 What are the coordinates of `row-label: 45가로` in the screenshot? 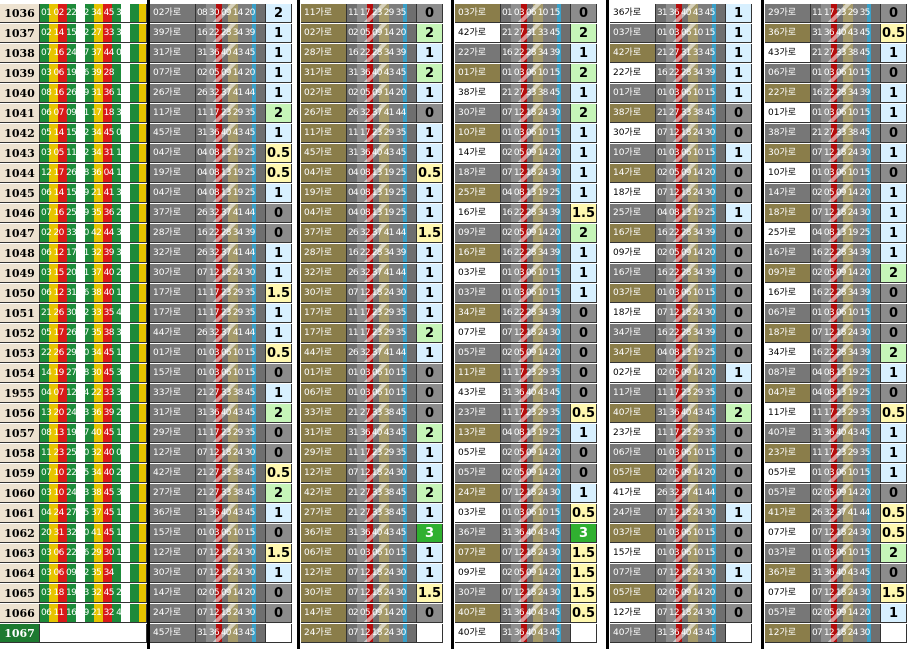 It's located at (173, 133).